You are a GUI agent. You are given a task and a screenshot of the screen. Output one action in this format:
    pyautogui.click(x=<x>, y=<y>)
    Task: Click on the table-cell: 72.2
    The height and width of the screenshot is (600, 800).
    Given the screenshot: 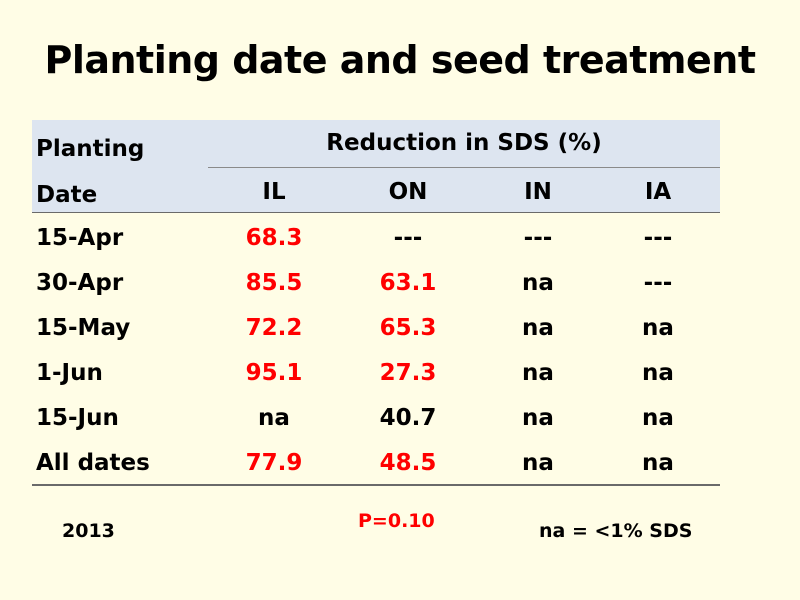 What is the action you would take?
    pyautogui.click(x=274, y=328)
    